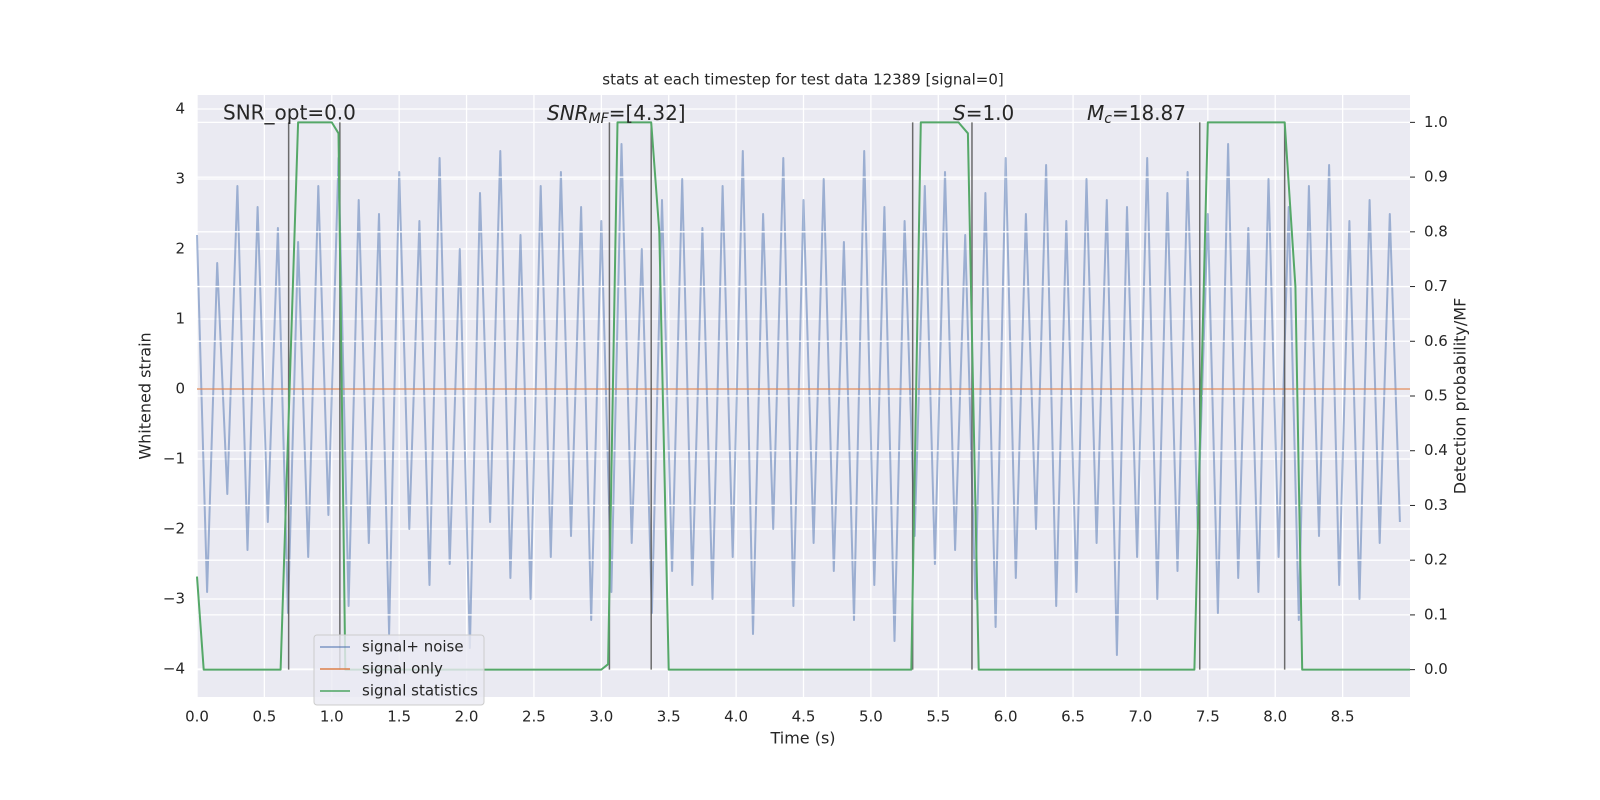 Image resolution: width=1600 pixels, height=800 pixels. I want to click on x-tick-label: 7.0, so click(1141, 717).